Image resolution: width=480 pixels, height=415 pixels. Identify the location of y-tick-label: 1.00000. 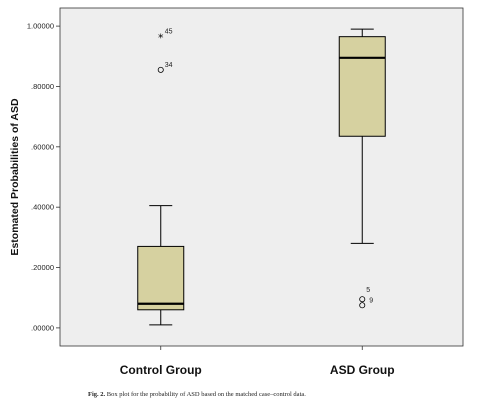
(40, 26).